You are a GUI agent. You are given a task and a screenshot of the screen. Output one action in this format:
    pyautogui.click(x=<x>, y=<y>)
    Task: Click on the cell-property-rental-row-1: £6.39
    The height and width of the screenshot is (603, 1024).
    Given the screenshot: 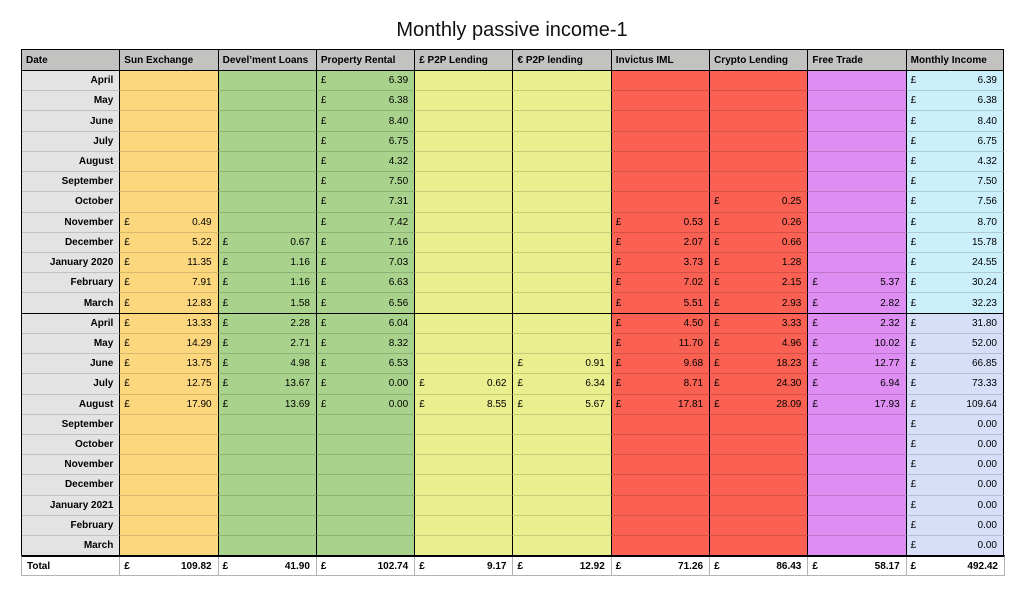 What is the action you would take?
    pyautogui.click(x=366, y=80)
    